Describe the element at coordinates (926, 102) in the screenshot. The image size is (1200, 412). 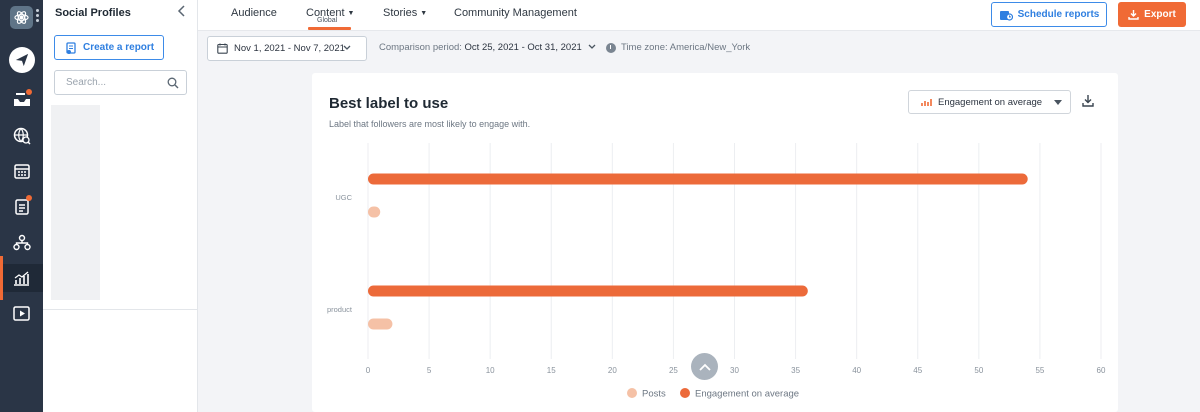
I see `bar-chart-icon` at that location.